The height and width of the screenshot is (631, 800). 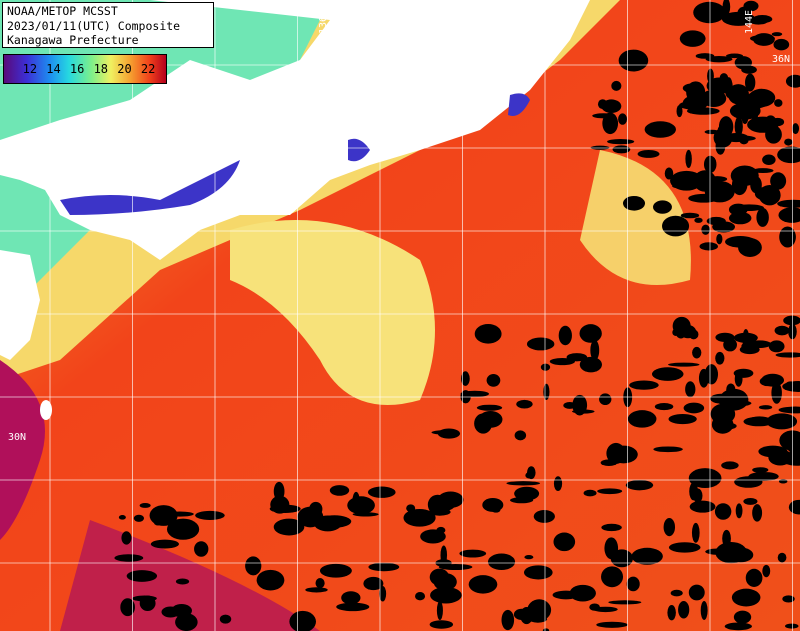 I want to click on scale-label: 20, so click(x=124, y=69).